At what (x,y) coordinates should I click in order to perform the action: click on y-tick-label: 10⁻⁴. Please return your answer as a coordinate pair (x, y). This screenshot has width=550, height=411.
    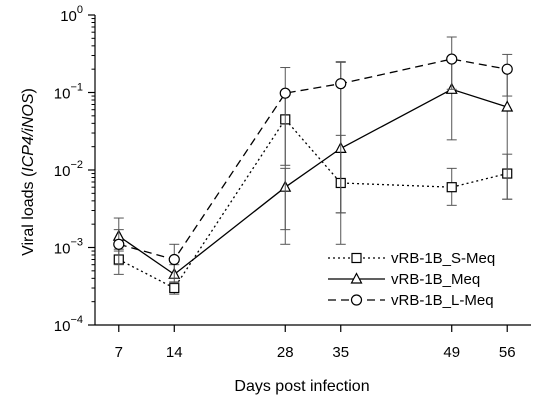
    Looking at the image, I should click on (68, 324).